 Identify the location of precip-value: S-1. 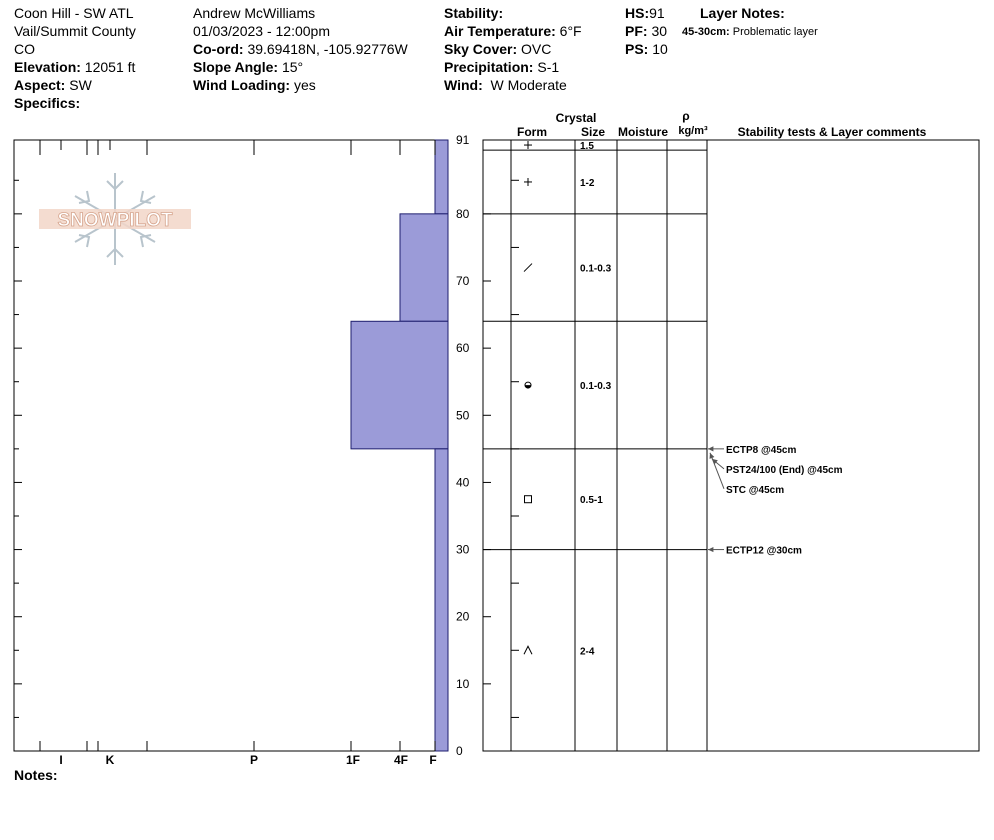
(548, 67).